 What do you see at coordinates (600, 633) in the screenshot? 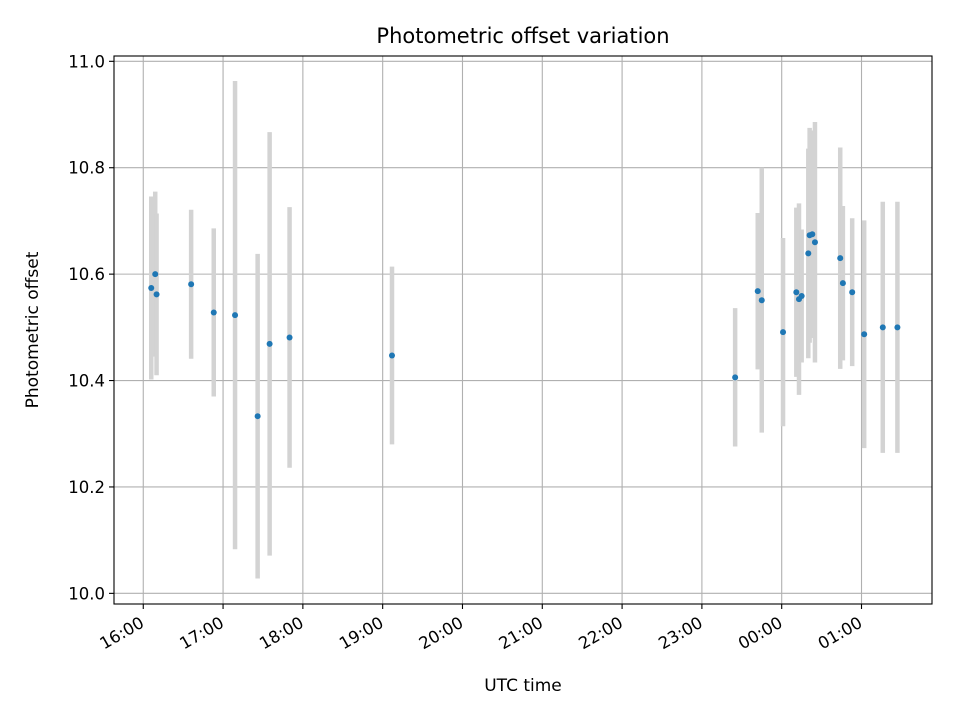
I see `x-tick-label: 22:00` at bounding box center [600, 633].